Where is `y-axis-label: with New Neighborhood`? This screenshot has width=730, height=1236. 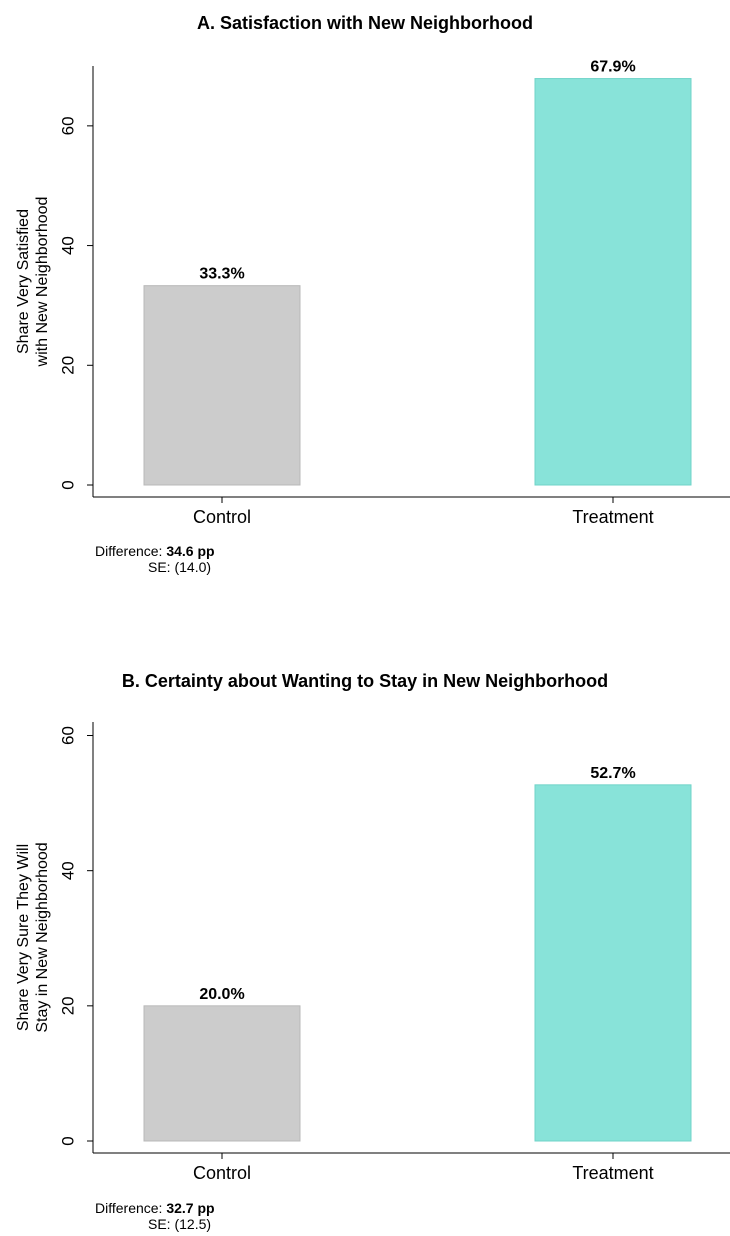
y-axis-label: with New Neighborhood is located at coordinates (42, 282).